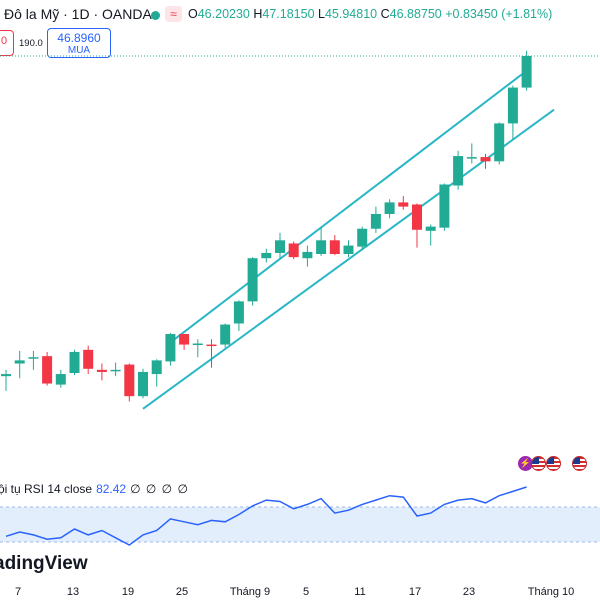 The width and height of the screenshot is (600, 600). Describe the element at coordinates (469, 592) in the screenshot. I see `x-axis-tick: 23` at that location.